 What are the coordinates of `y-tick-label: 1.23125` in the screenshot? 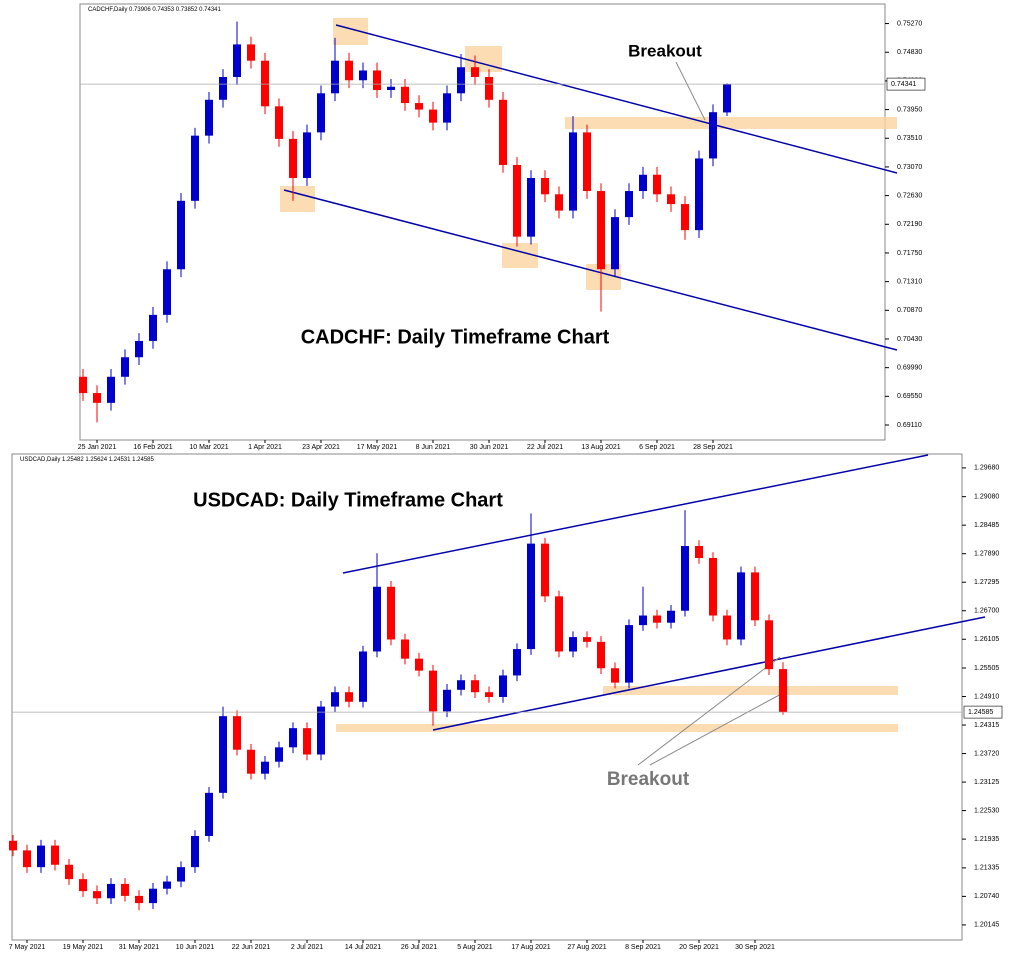 It's located at (986, 782).